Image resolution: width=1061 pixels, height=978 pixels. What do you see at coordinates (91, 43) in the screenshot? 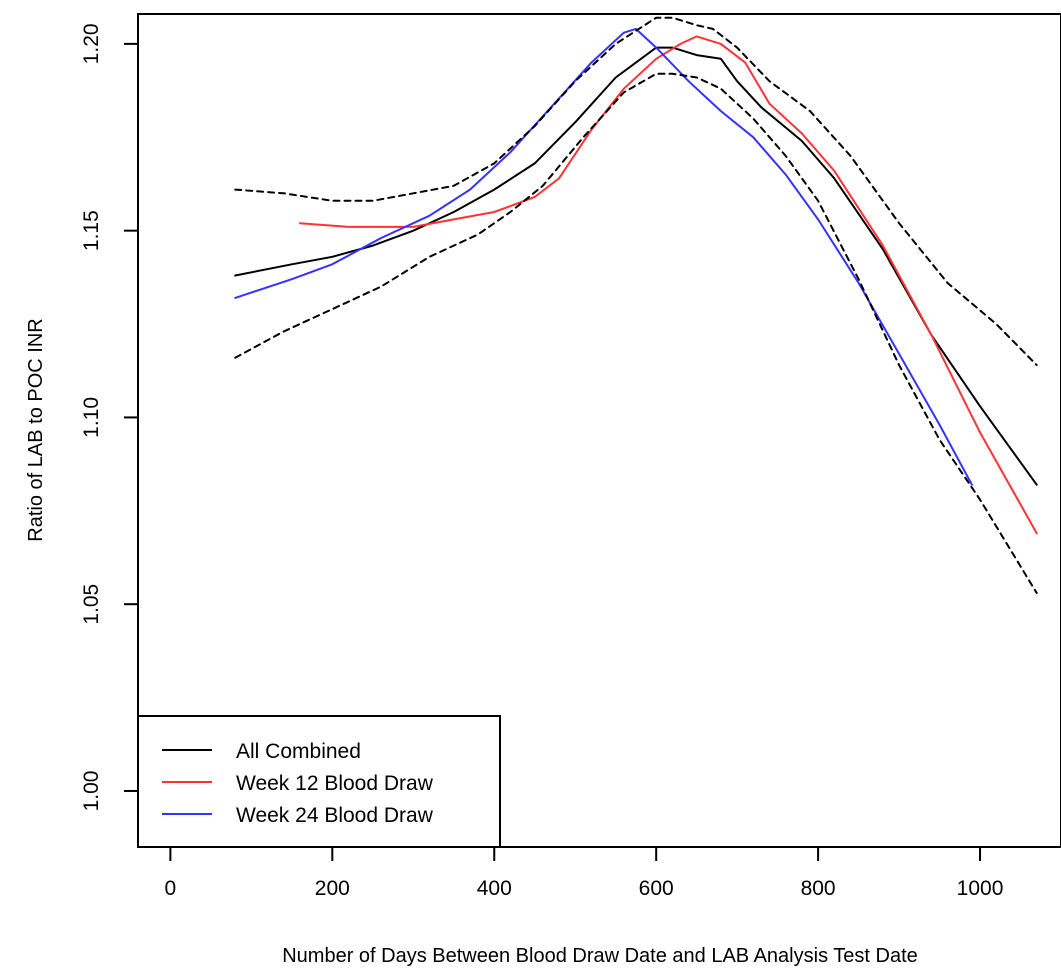
I see `y-tick-label-1-20: 1.20` at bounding box center [91, 43].